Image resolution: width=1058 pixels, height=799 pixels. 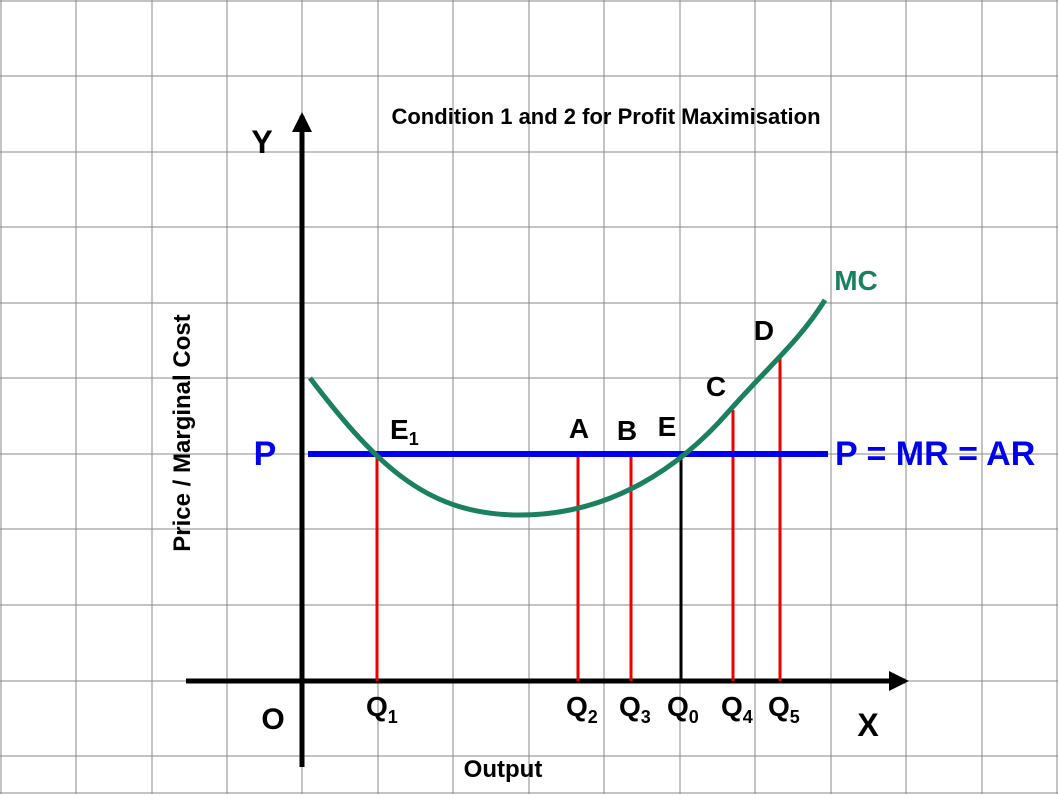 What do you see at coordinates (382, 709) in the screenshot?
I see `quantity-label-q1: Q1` at bounding box center [382, 709].